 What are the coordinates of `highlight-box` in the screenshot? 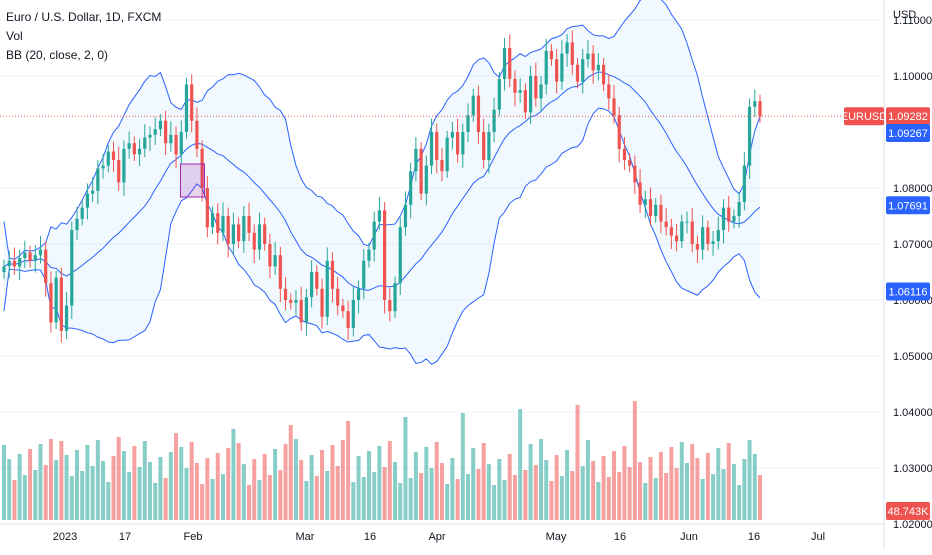 It's located at (192, 180).